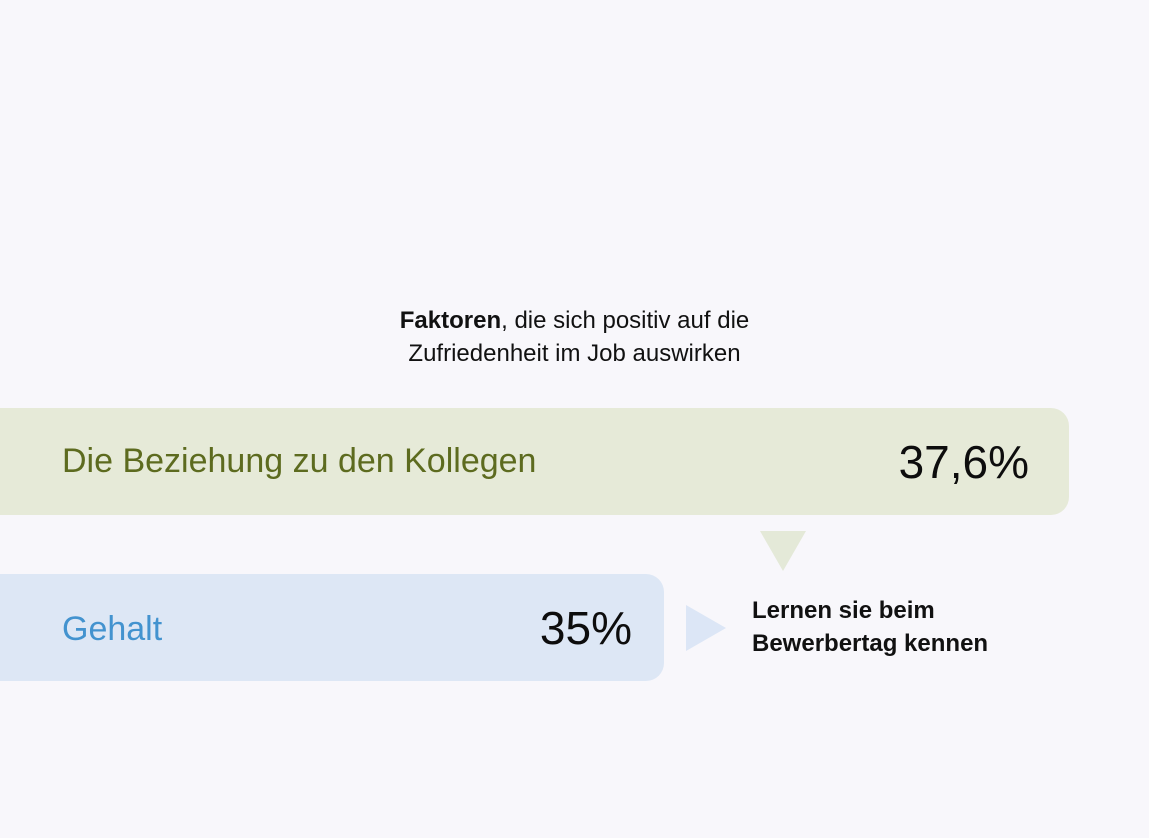  Describe the element at coordinates (332, 627) in the screenshot. I see `bar-gehalt: Gehalt 35%` at that location.